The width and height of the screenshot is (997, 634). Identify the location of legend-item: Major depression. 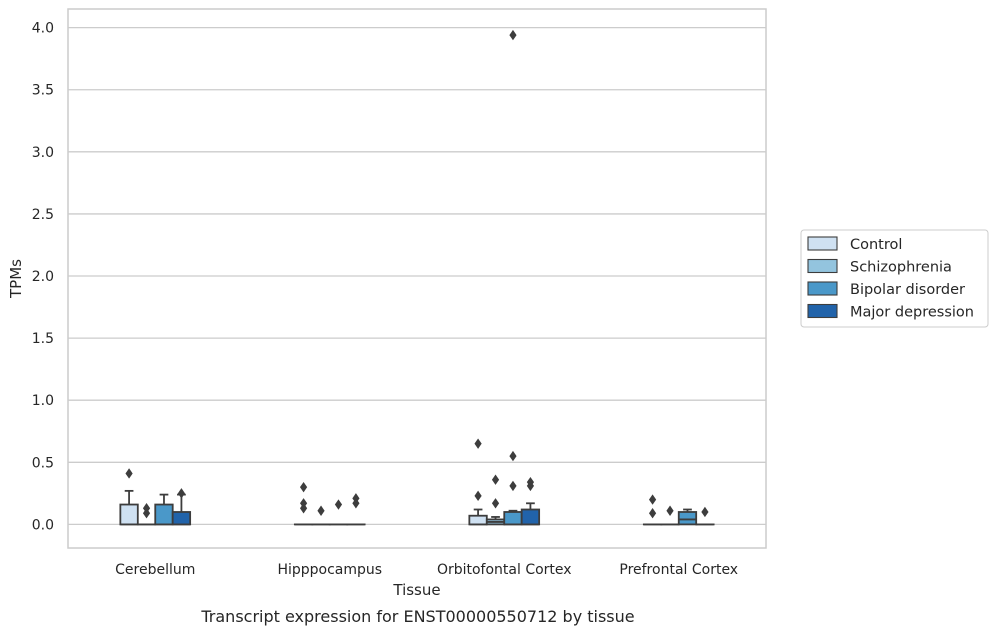
(890, 312).